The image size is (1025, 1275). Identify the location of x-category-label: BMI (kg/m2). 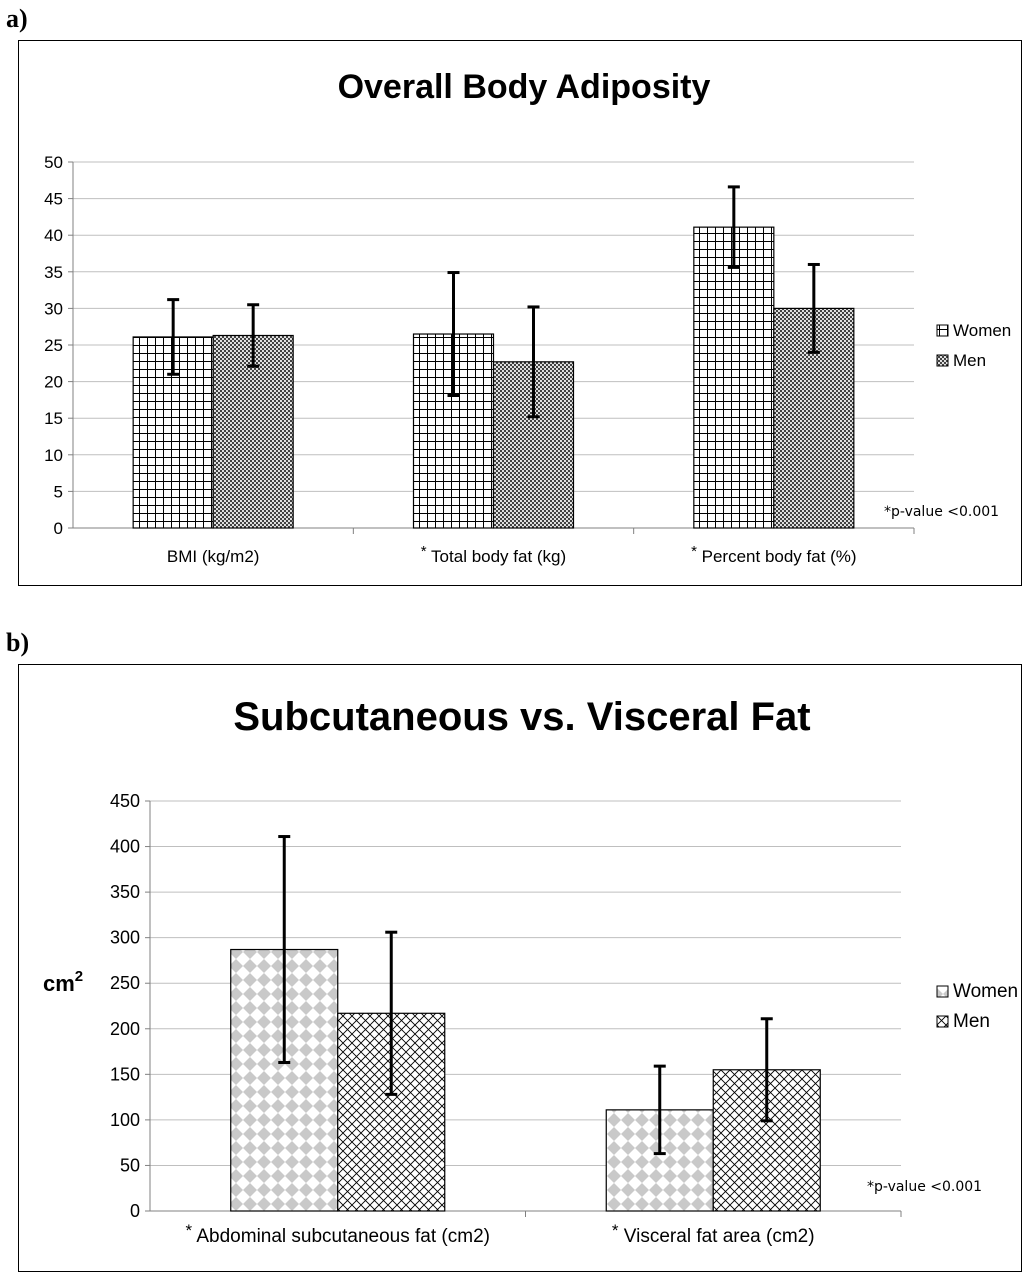
(213, 556).